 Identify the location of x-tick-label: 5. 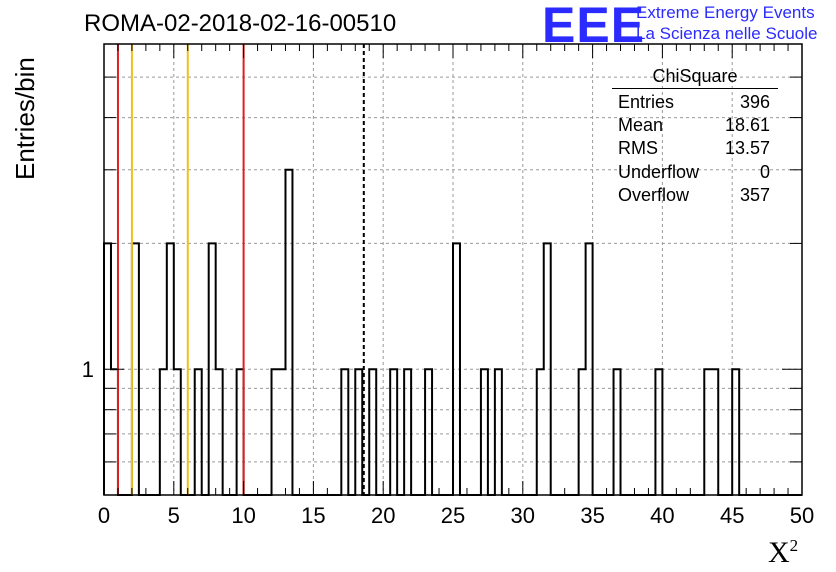
(174, 515).